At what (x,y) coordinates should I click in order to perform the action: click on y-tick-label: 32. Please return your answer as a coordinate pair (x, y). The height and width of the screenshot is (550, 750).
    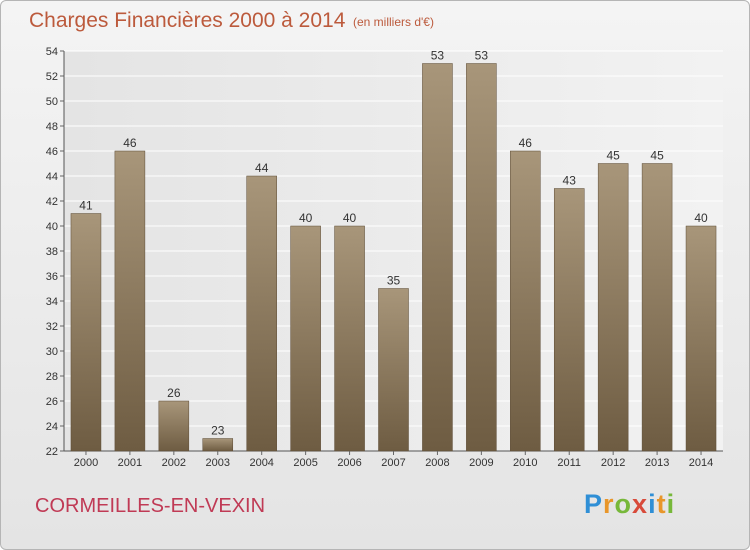
    Looking at the image, I should click on (52, 327).